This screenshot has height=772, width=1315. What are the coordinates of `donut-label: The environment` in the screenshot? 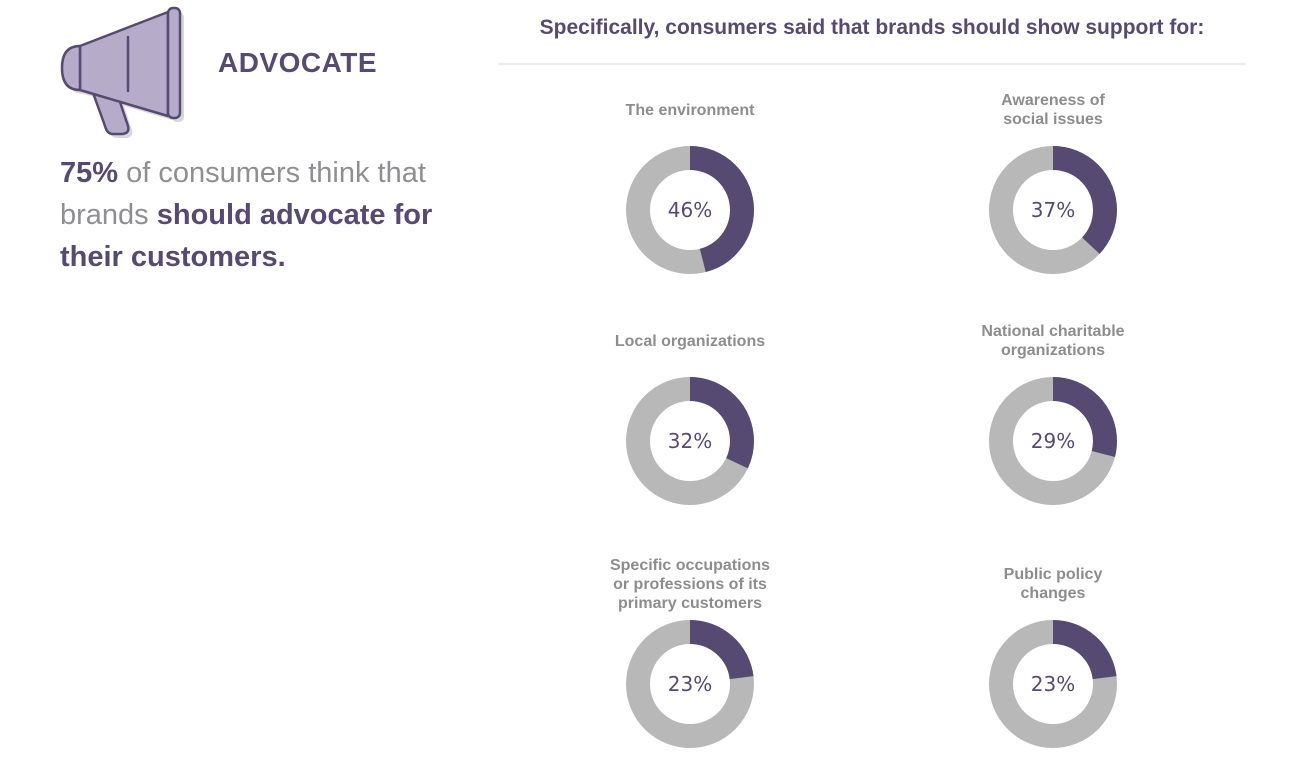 It's located at (690, 110).